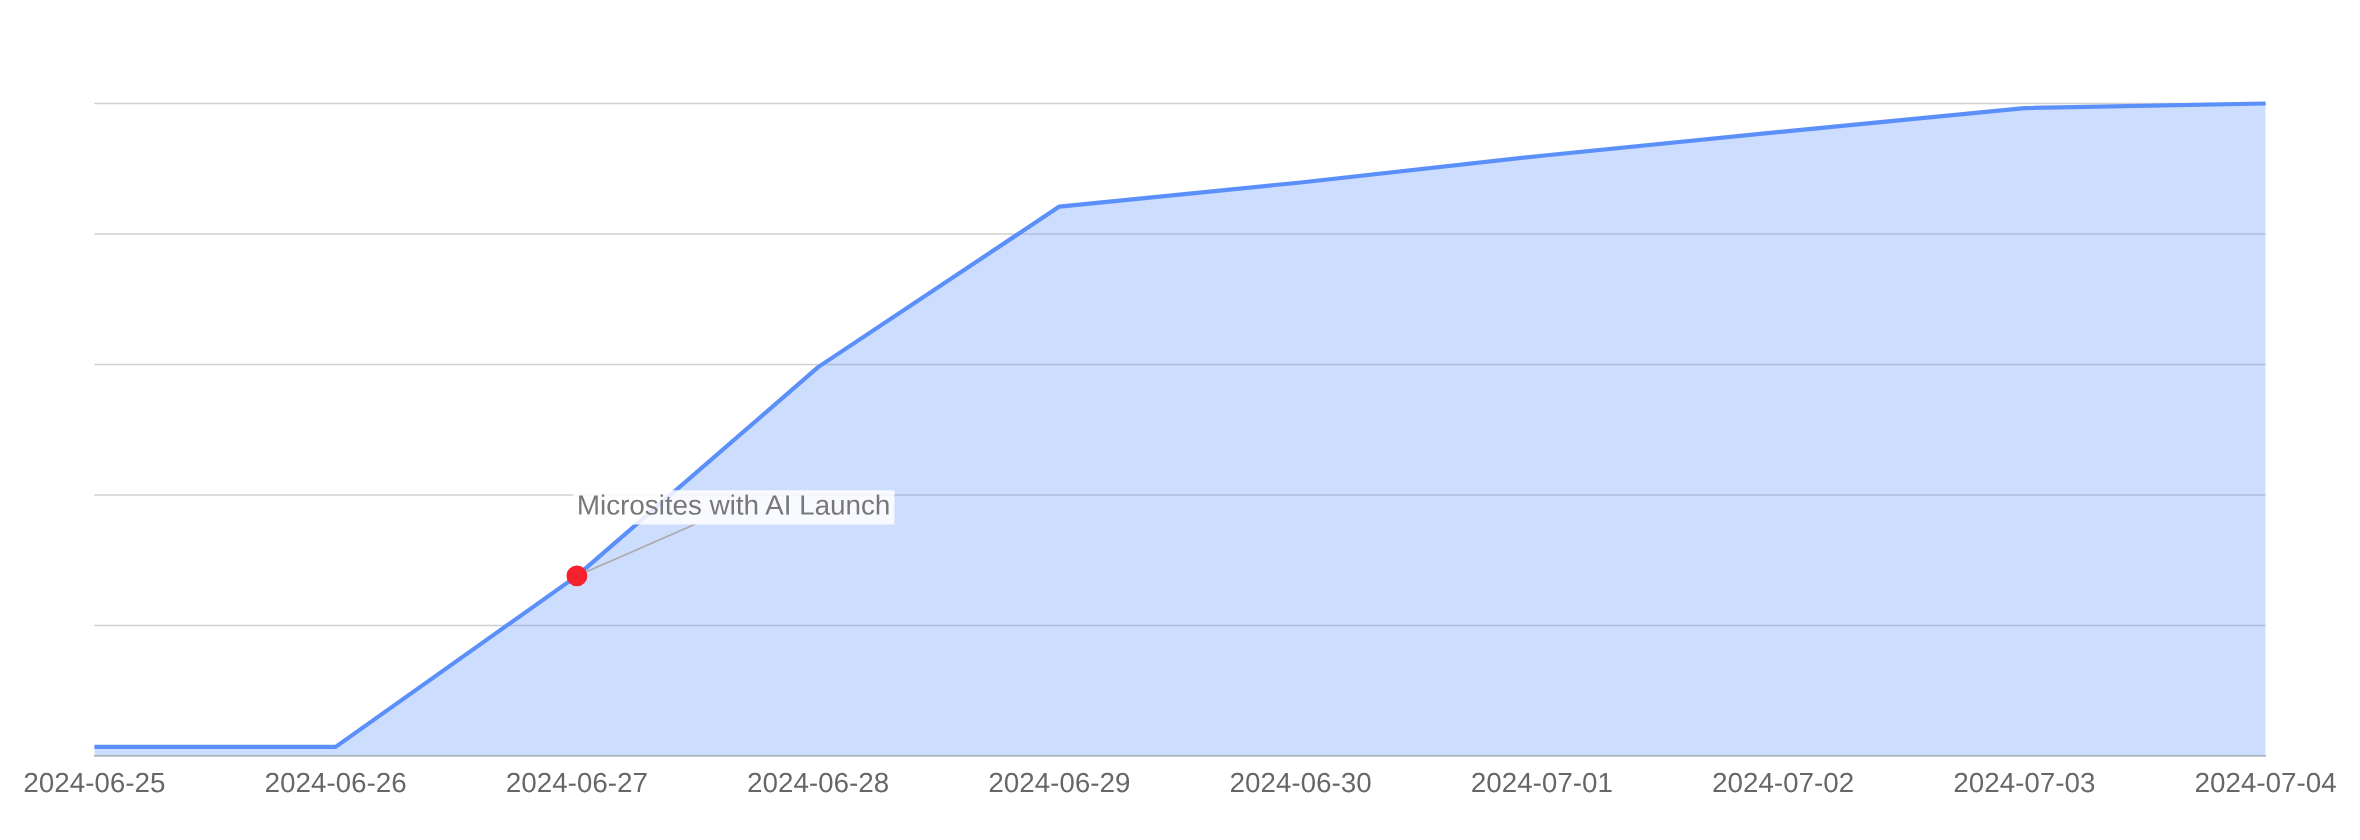 The image size is (2360, 840). Describe the element at coordinates (2265, 782) in the screenshot. I see `x-tick-label: 2024-07-04` at that location.